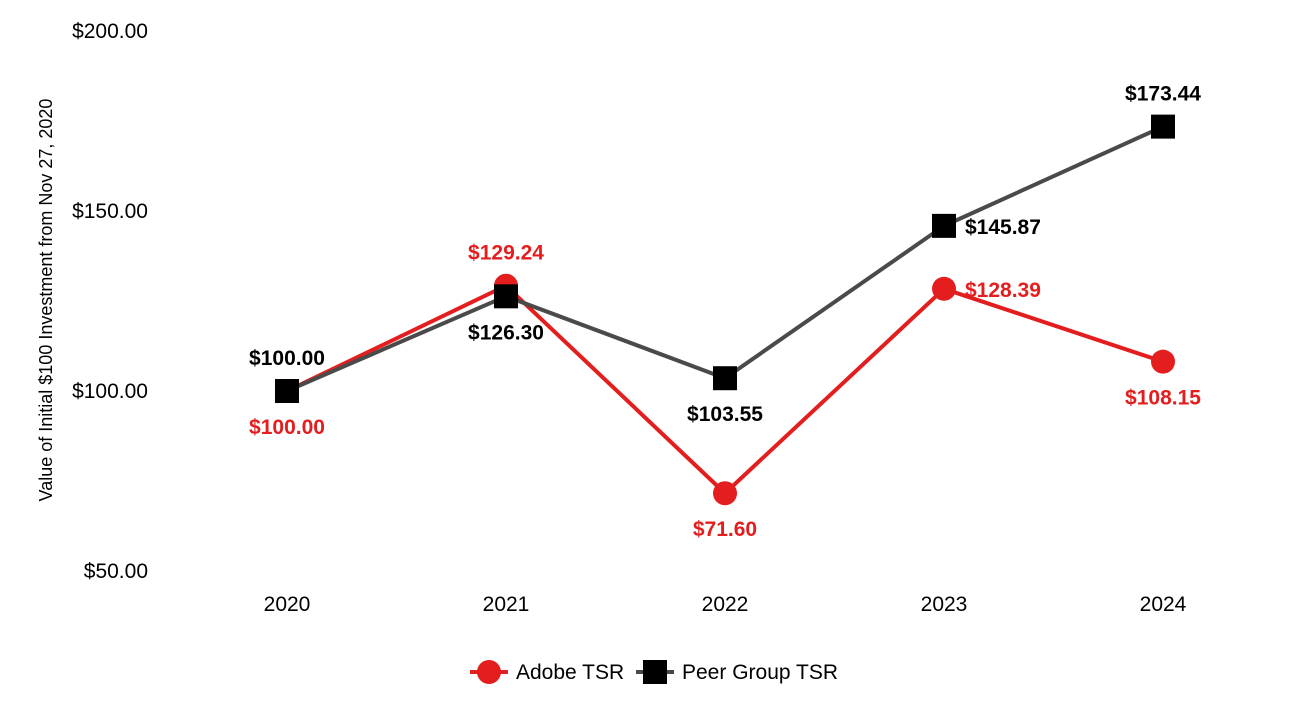 The image size is (1304, 728). Describe the element at coordinates (944, 604) in the screenshot. I see `x-tick-label: 2023` at that location.